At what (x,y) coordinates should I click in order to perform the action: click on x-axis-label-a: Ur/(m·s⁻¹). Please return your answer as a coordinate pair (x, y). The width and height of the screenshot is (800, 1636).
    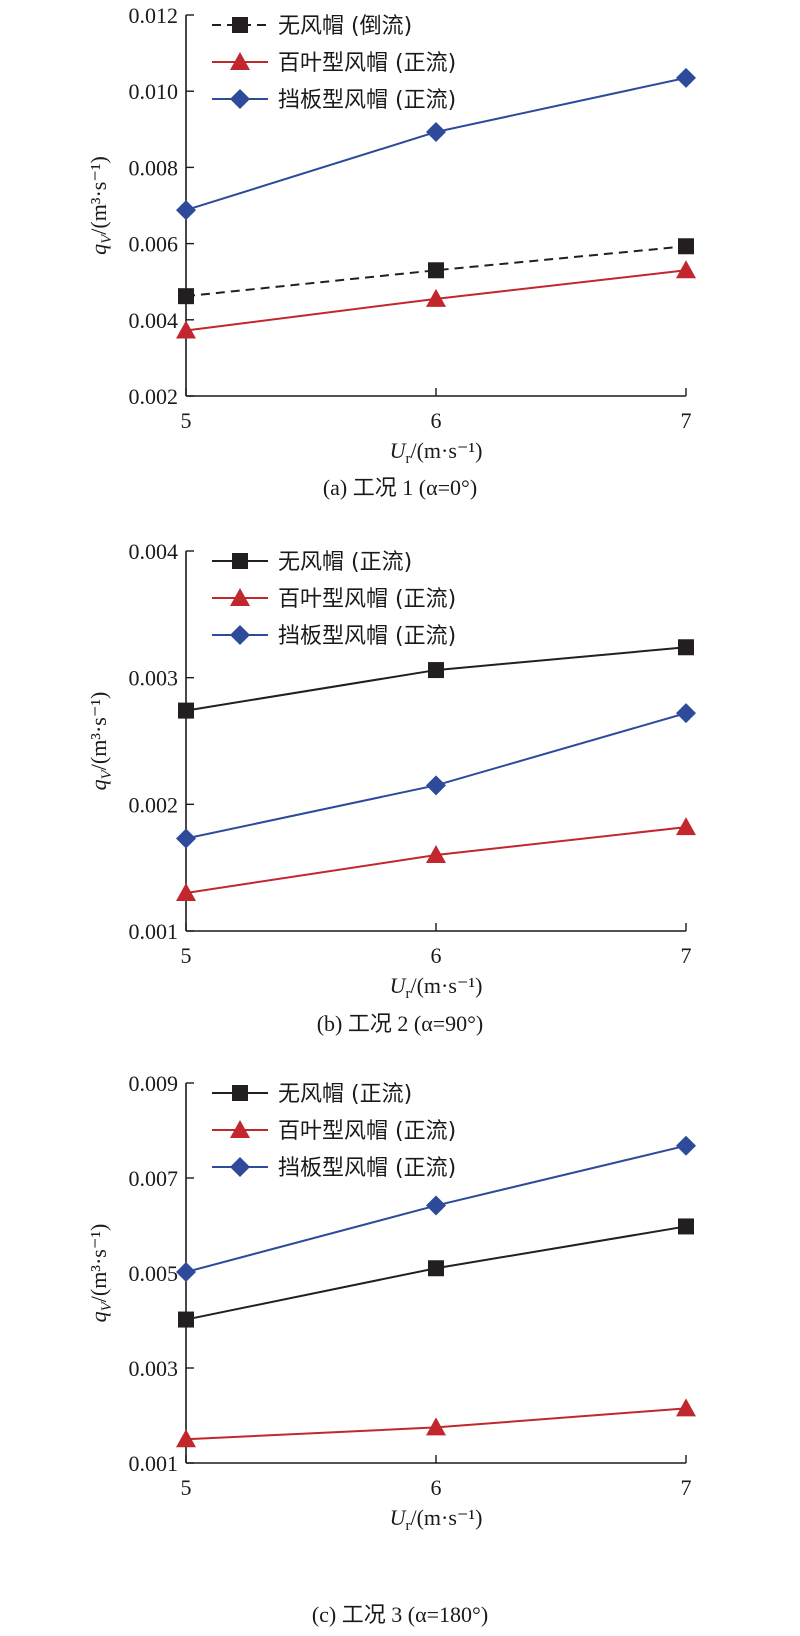
    Looking at the image, I should click on (436, 452).